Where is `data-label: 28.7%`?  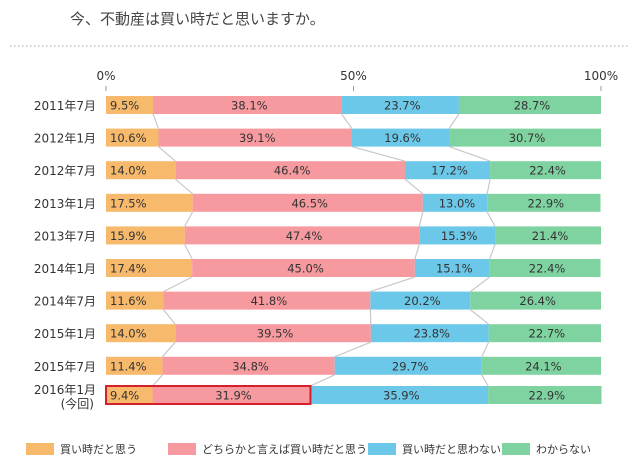 data-label: 28.7% is located at coordinates (532, 106).